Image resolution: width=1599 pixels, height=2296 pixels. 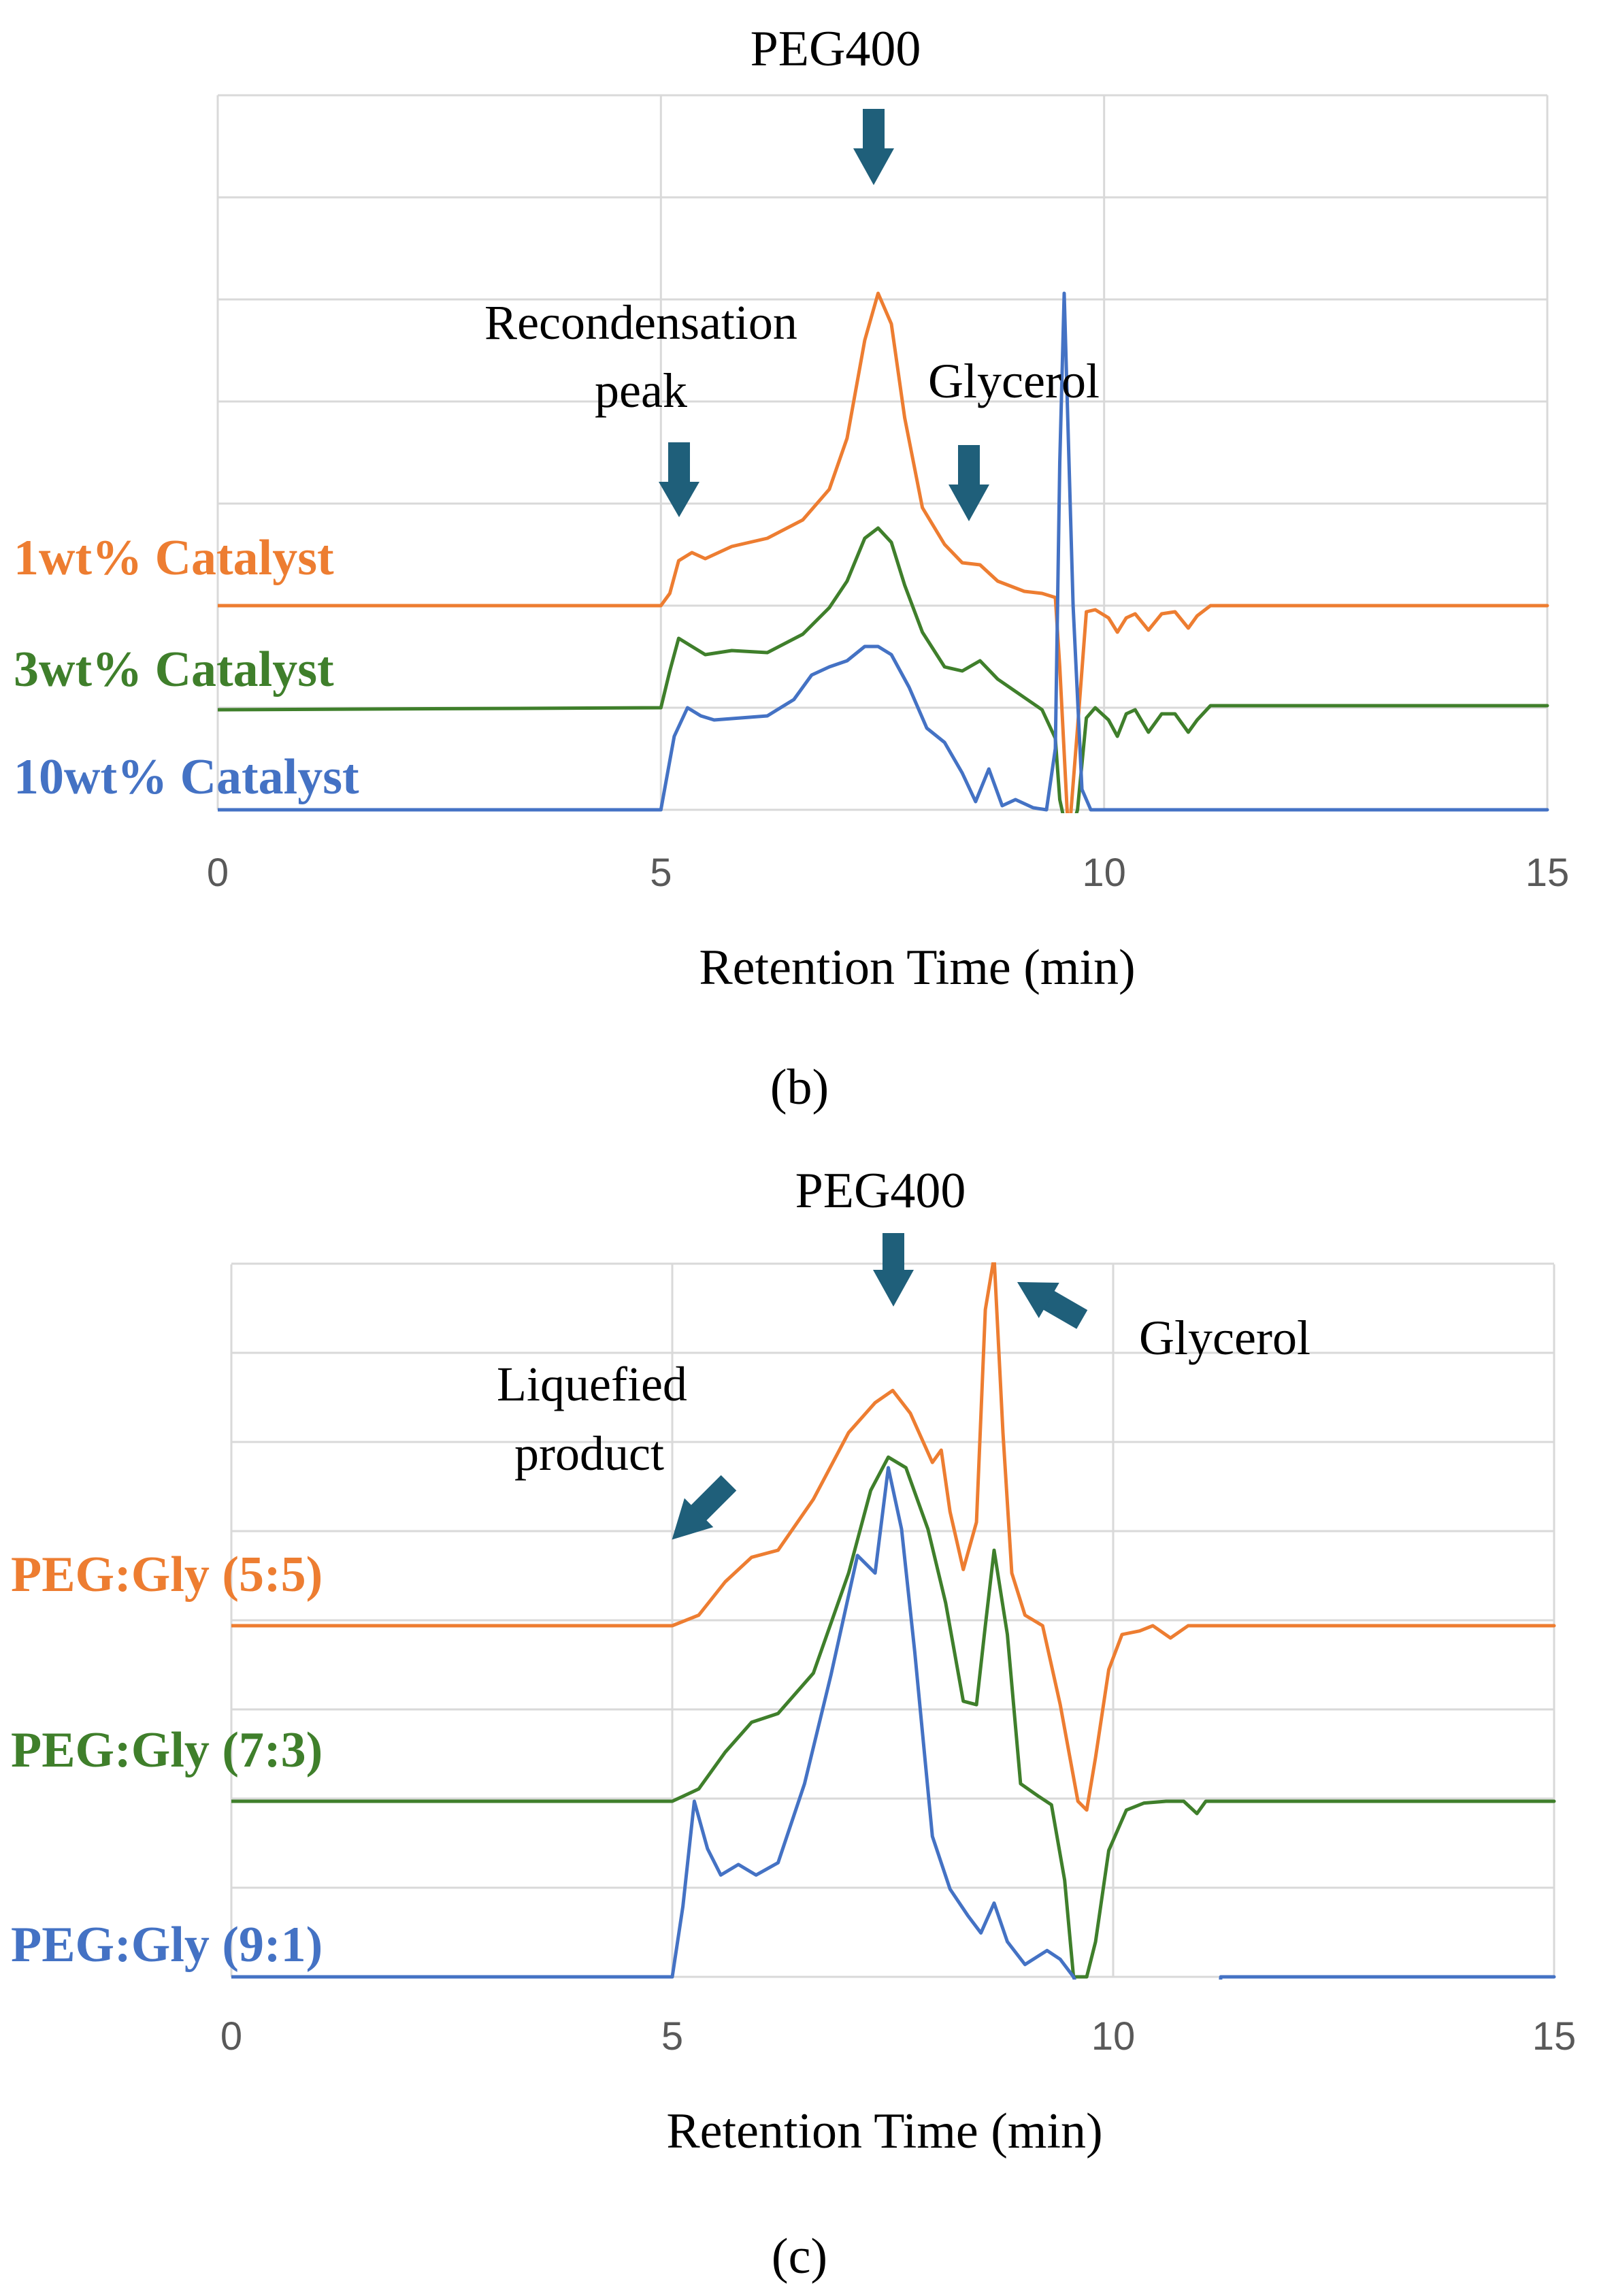 I want to click on annotation-recondensation-b-line1: Recondensation, so click(x=641, y=322).